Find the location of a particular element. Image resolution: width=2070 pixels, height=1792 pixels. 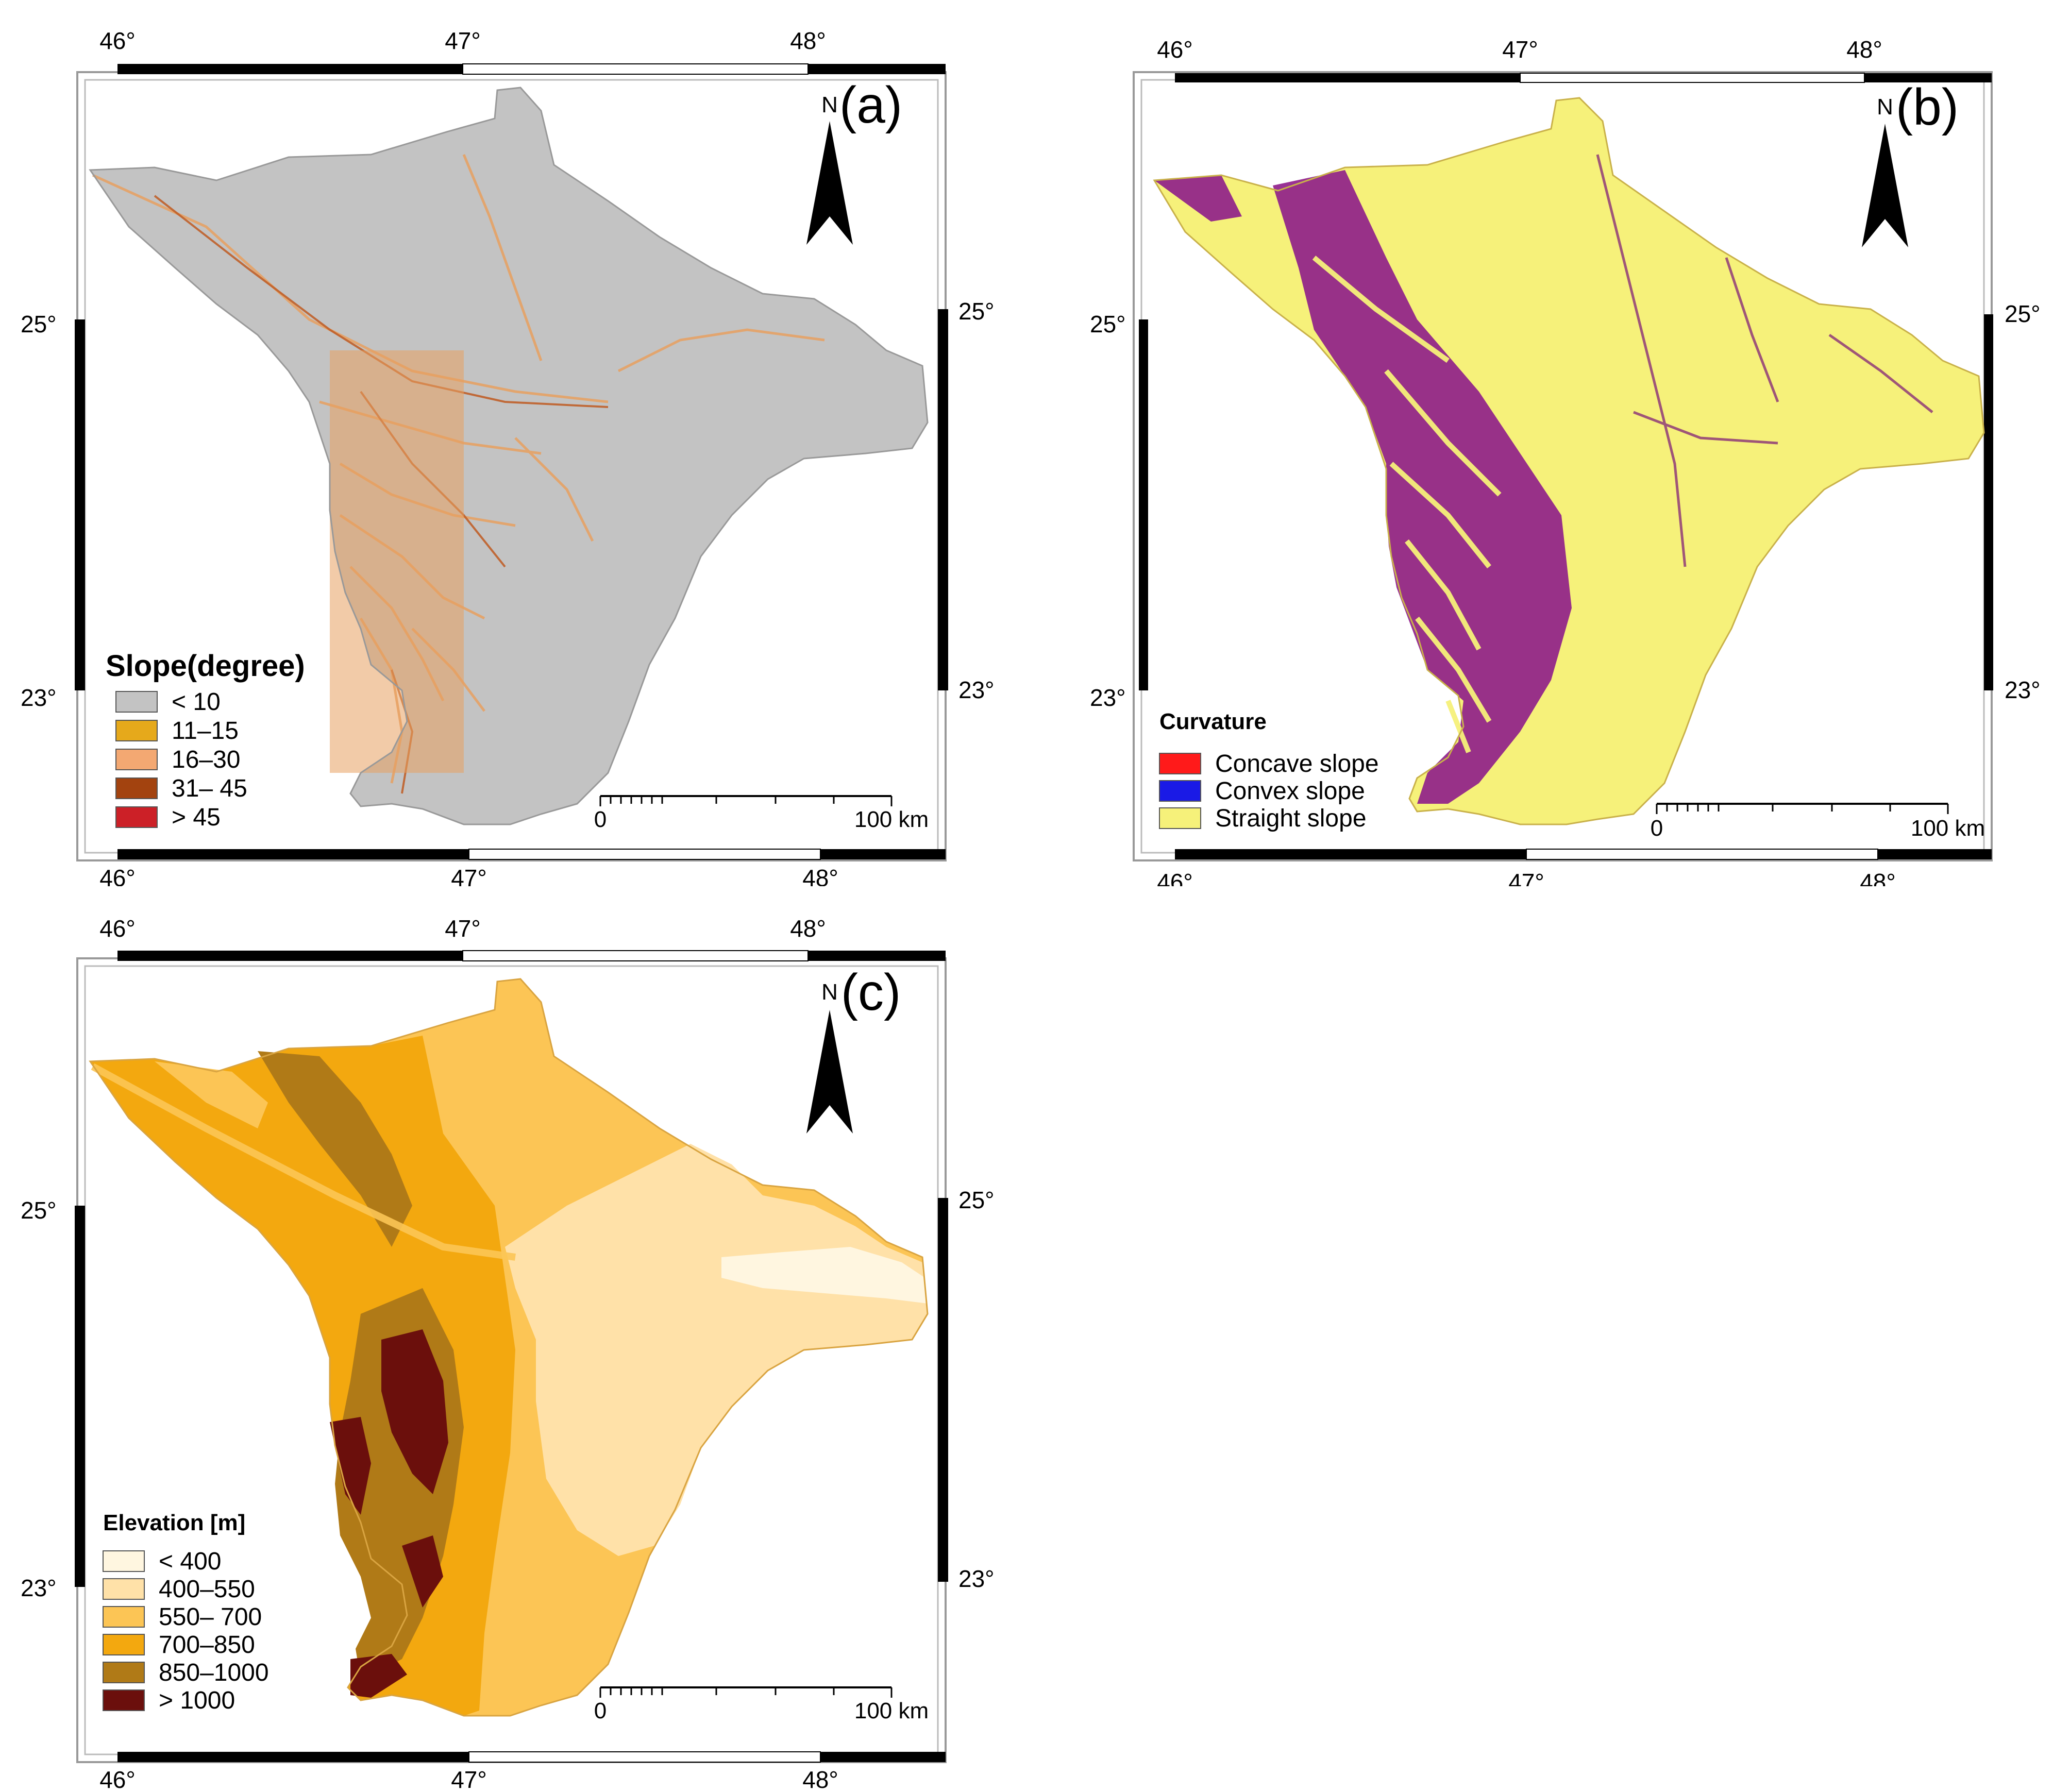

legend-item-label: Straight slope is located at coordinates (1291, 819).